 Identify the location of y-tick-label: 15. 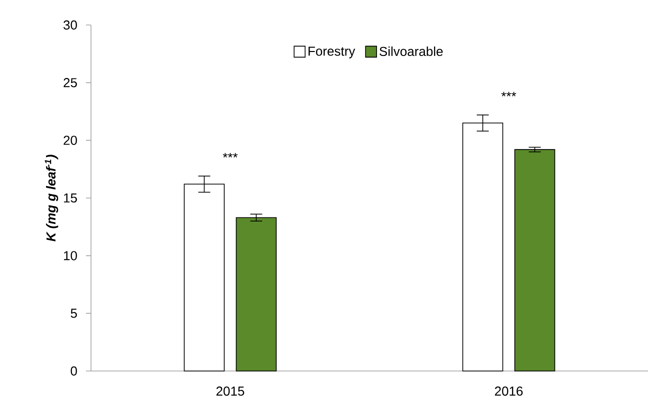
(70, 198).